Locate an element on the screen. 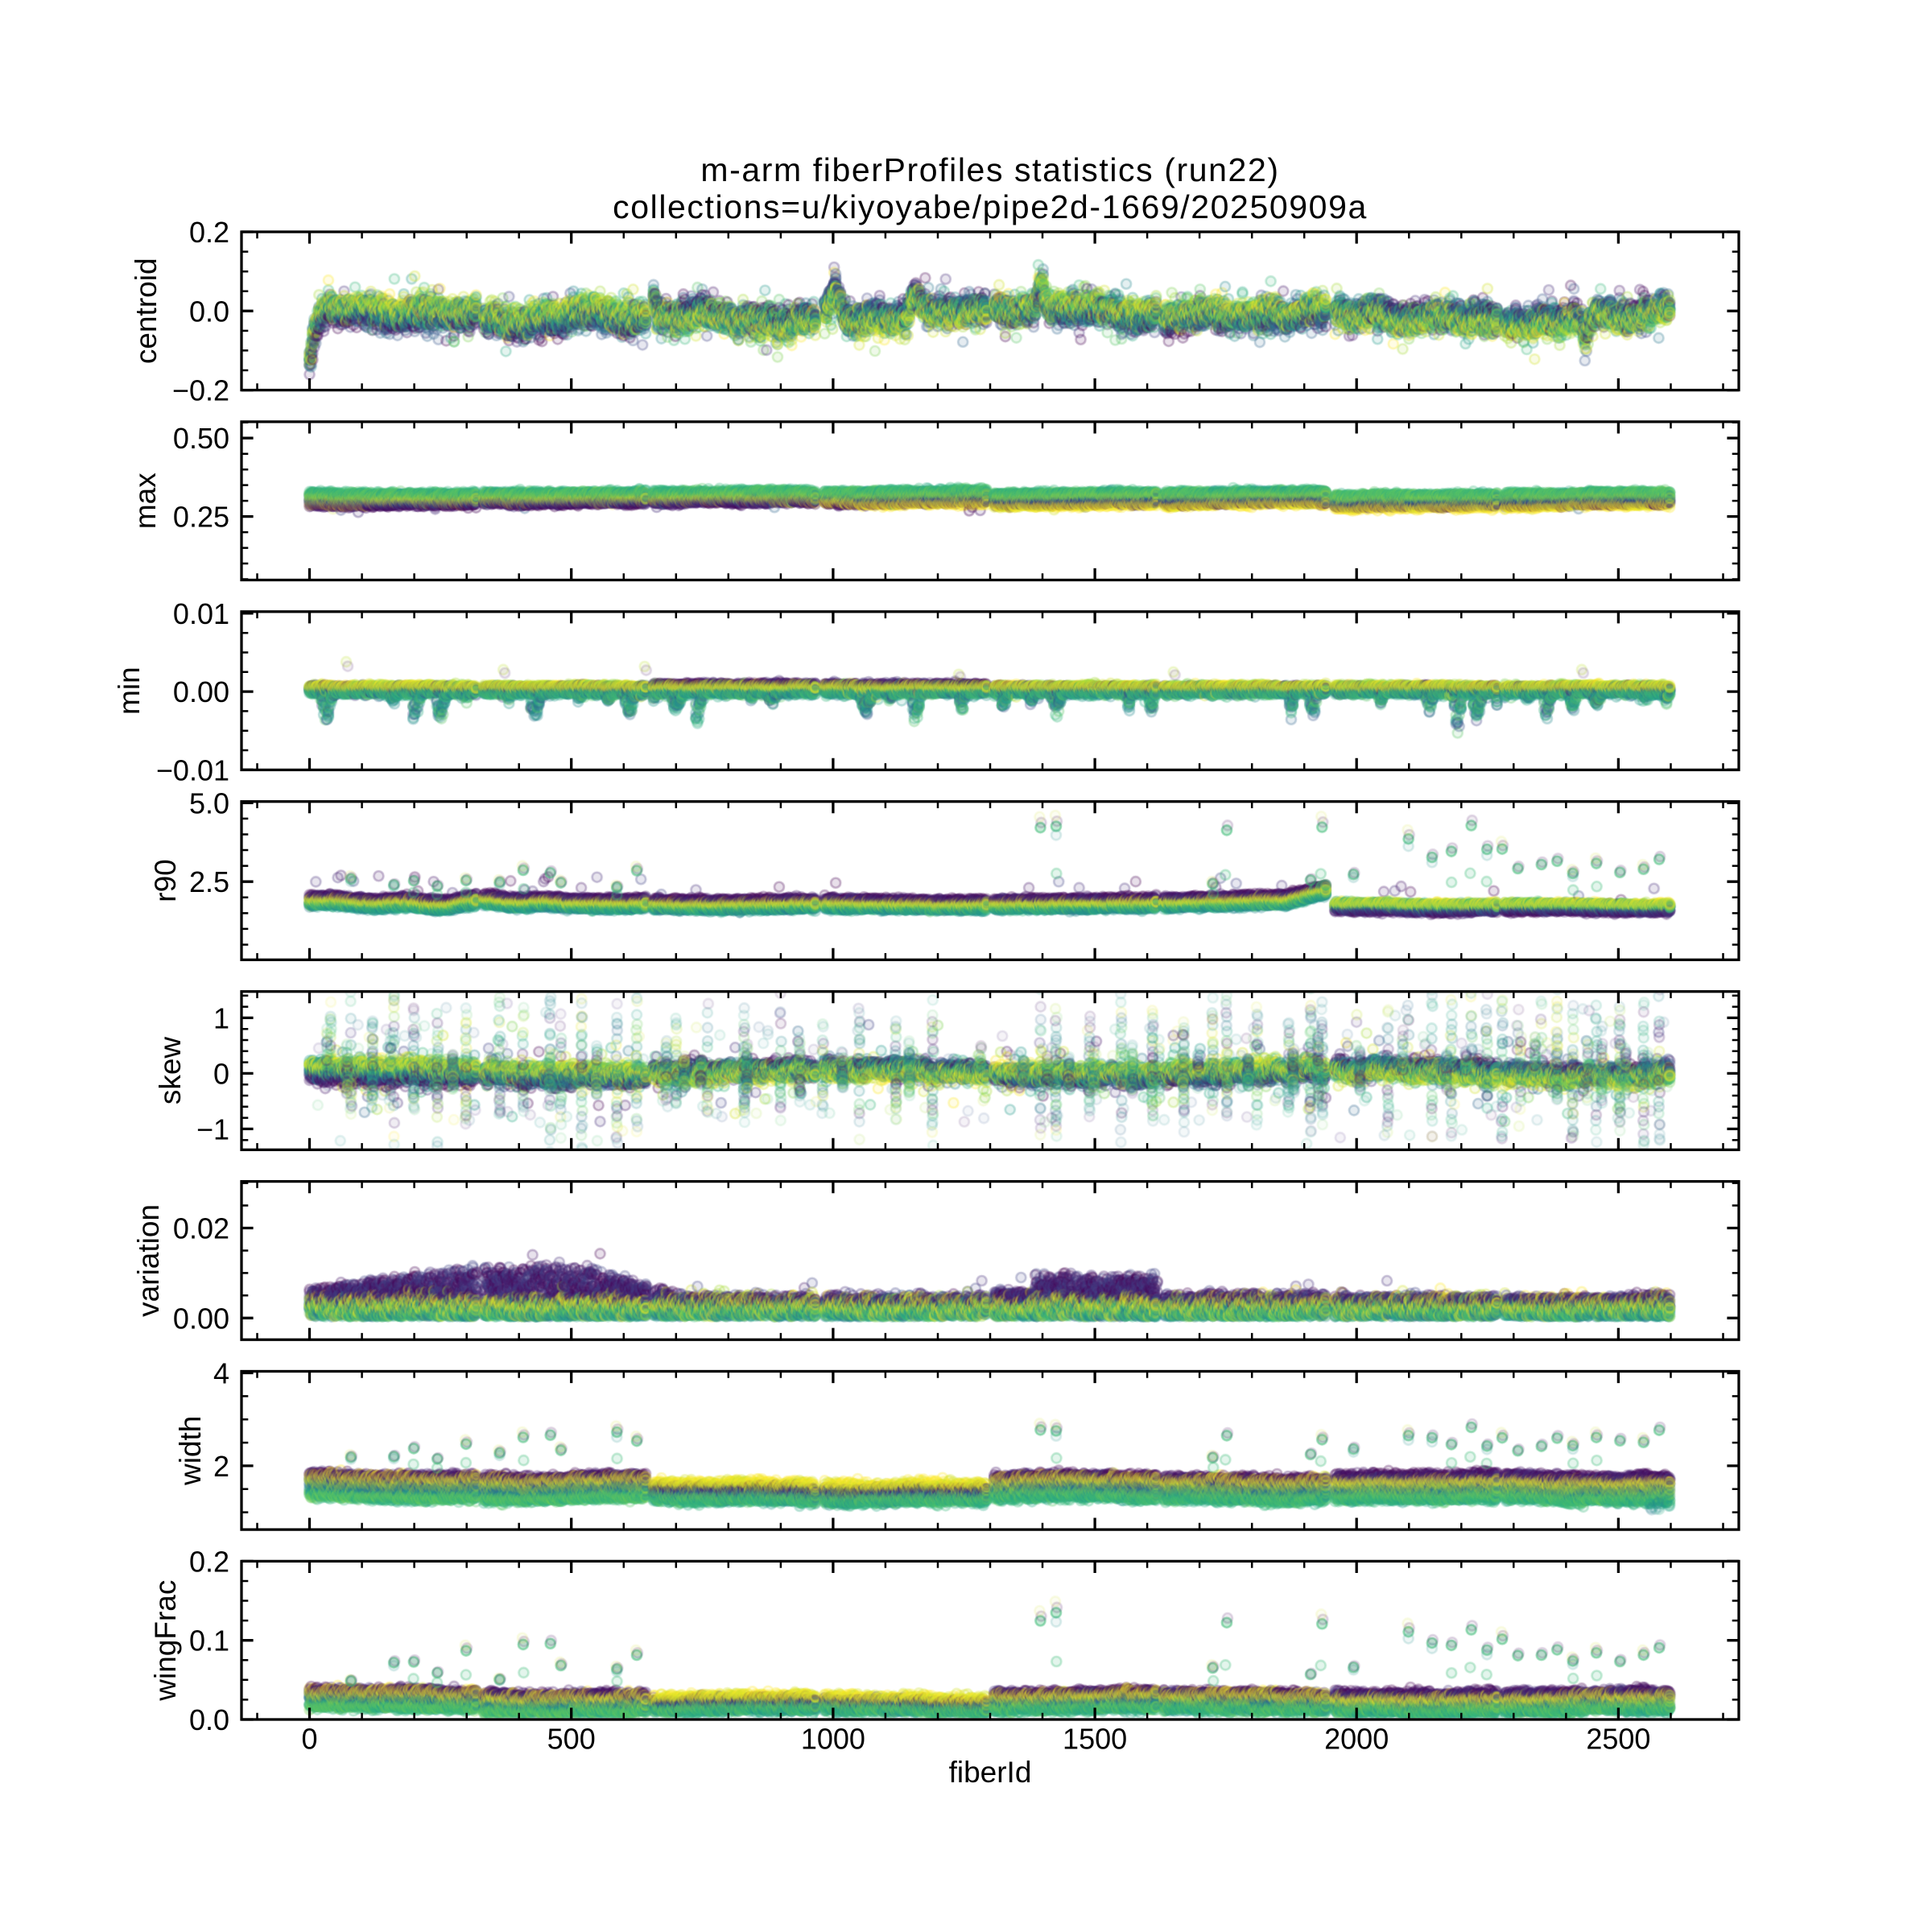  svg-text: 2000 is located at coordinates (1356, 1739).